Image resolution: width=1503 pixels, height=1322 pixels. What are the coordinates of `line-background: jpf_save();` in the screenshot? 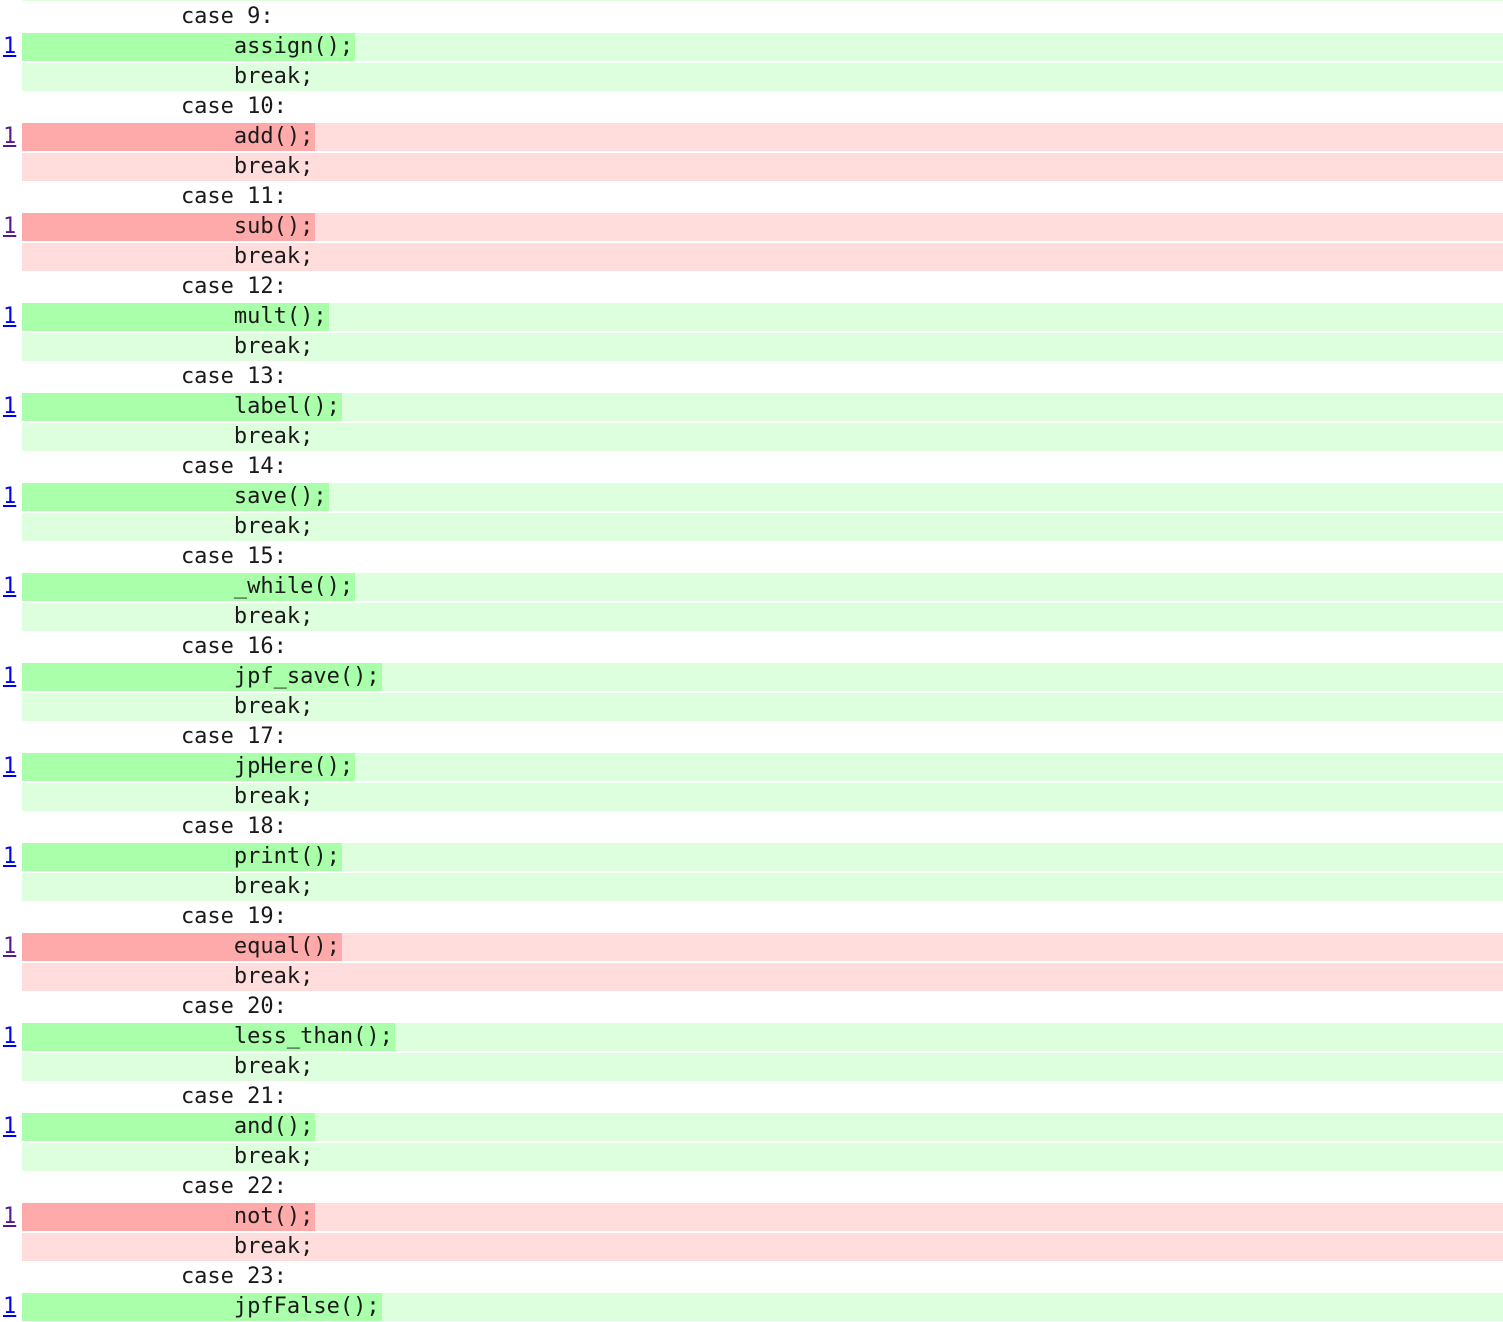 It's located at (762, 677).